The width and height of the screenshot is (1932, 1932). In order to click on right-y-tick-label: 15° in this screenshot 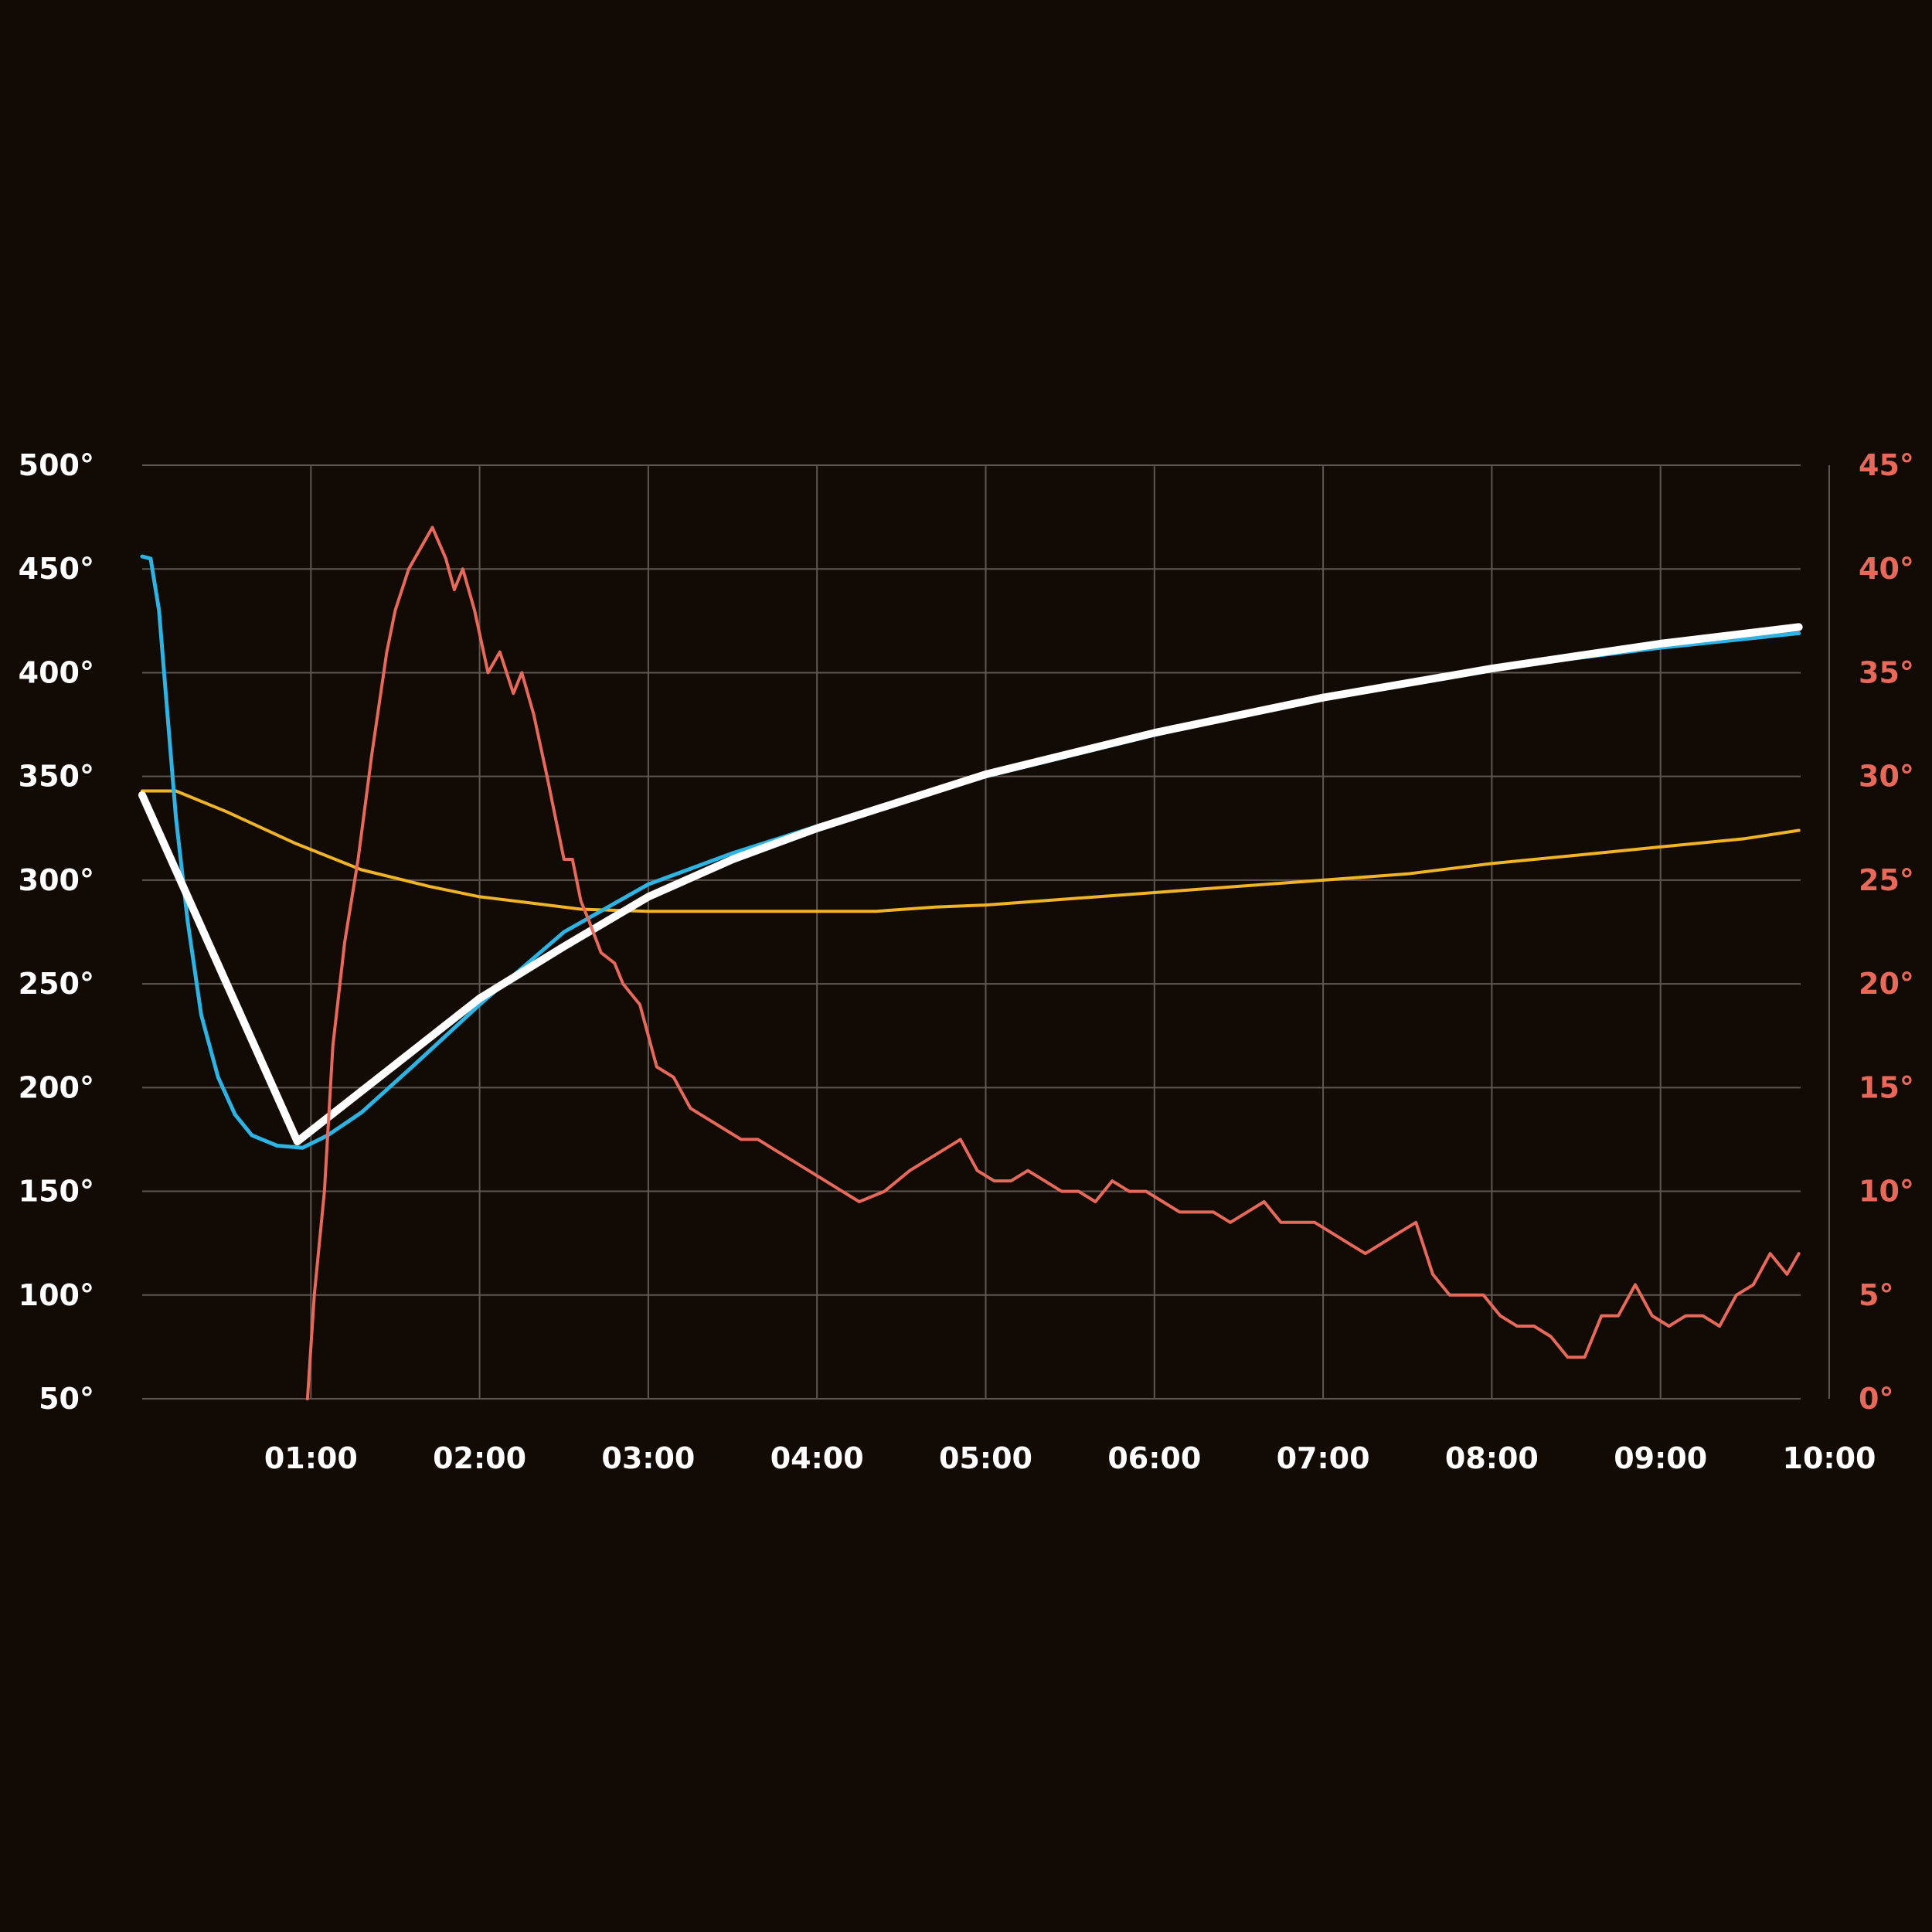, I will do `click(1886, 1087)`.